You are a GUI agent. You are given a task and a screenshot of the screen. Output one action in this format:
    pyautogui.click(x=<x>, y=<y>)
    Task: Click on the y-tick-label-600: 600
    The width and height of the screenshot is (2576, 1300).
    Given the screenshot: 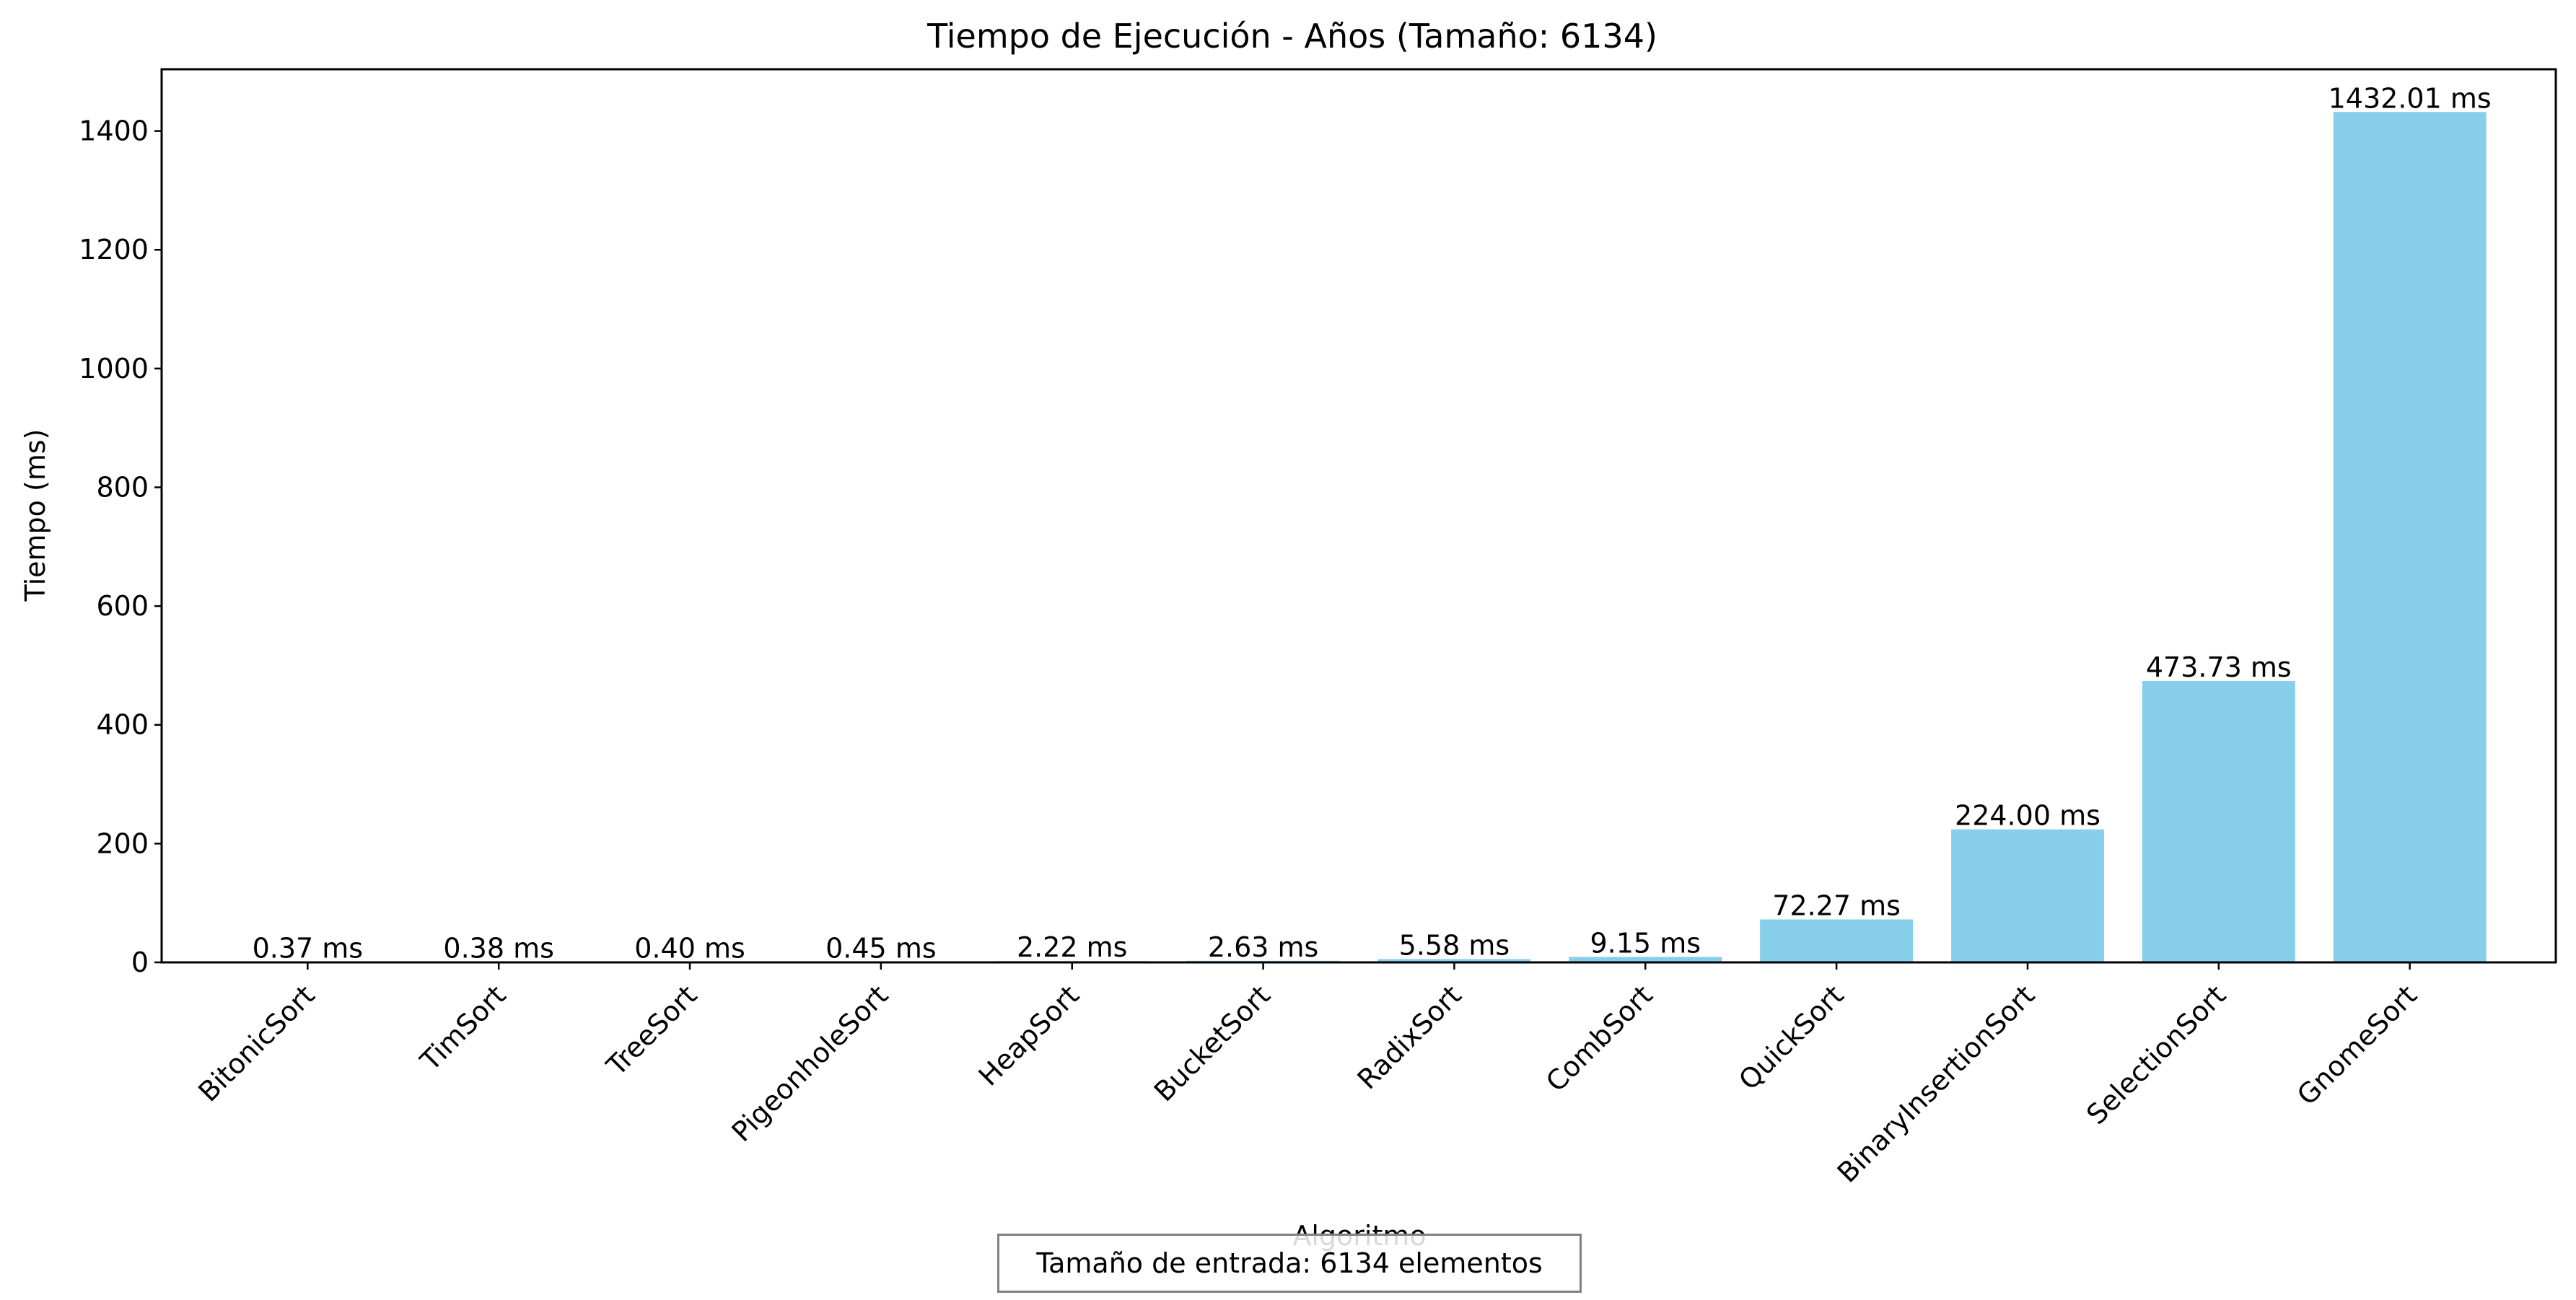 What is the action you would take?
    pyautogui.click(x=122, y=606)
    